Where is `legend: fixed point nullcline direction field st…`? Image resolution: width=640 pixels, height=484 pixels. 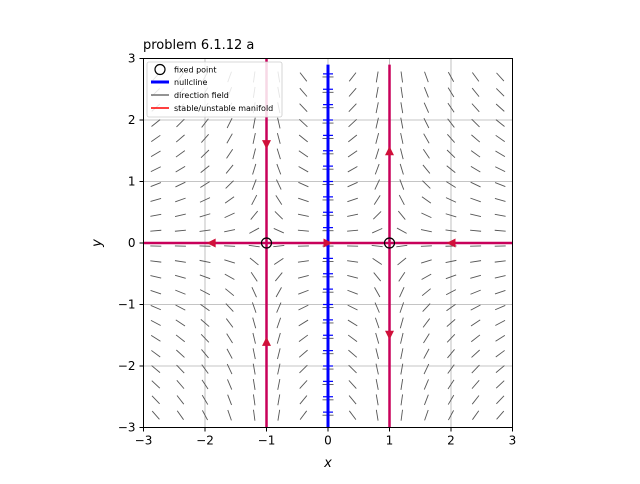
legend: fixed point nullcline direction field st… is located at coordinates (214, 89).